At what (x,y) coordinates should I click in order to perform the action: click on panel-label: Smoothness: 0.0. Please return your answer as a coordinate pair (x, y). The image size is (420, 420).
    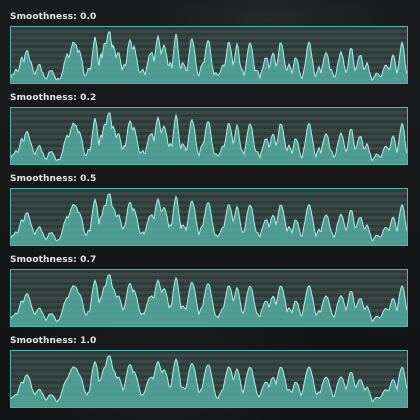
    Looking at the image, I should click on (53, 17).